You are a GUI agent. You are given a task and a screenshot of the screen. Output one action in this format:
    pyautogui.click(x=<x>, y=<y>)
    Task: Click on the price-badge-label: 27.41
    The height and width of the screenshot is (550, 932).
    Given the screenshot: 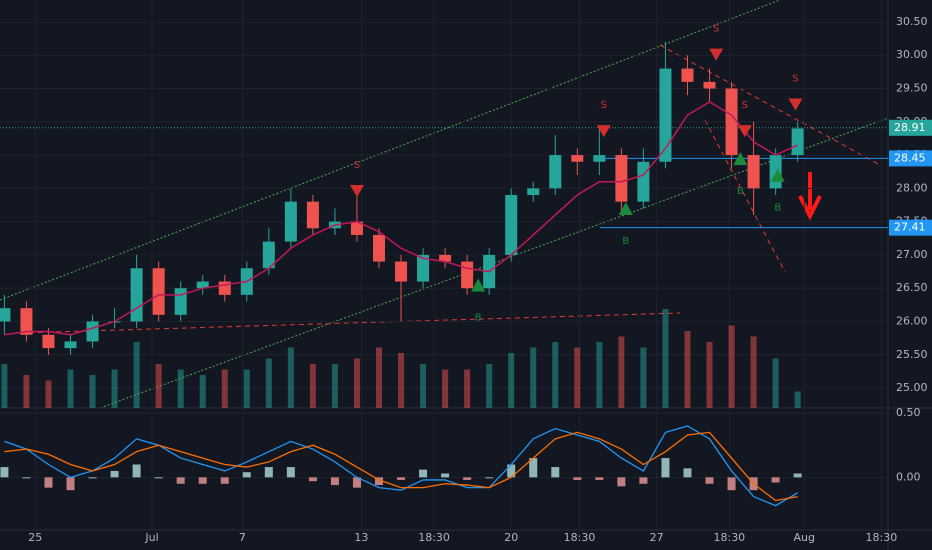 What is the action you would take?
    pyautogui.click(x=910, y=227)
    